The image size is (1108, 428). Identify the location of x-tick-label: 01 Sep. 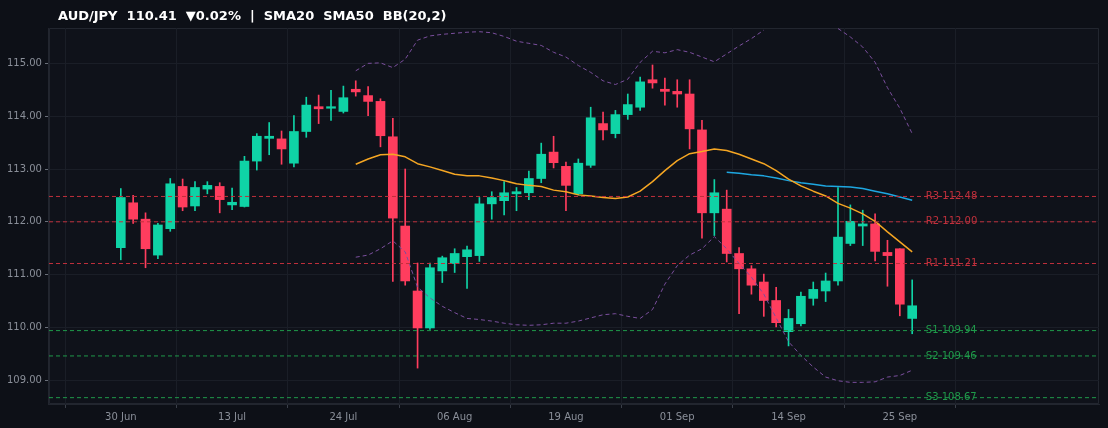
(677, 416).